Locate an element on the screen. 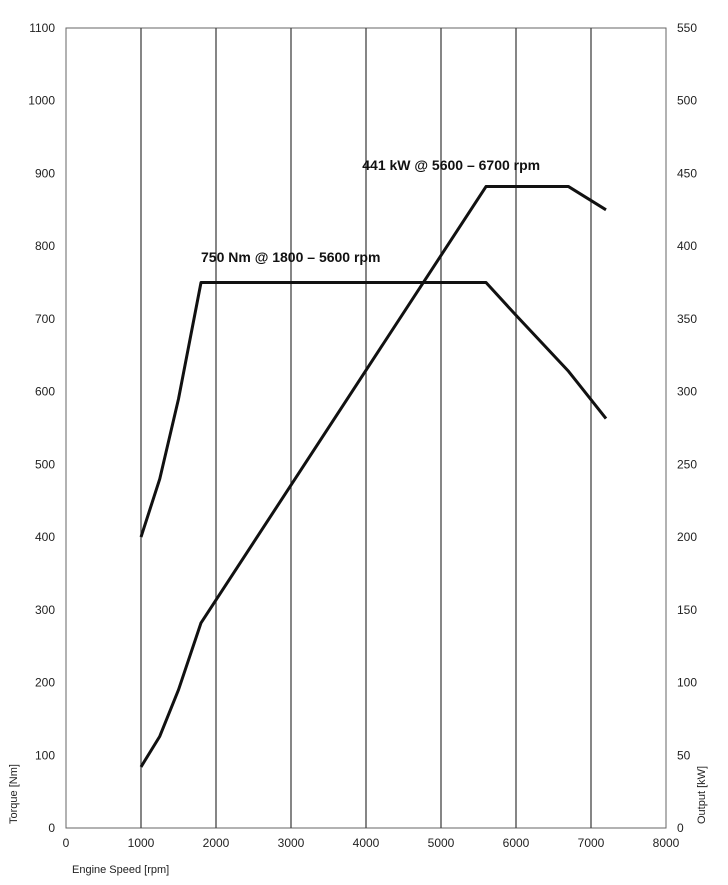  annotation-1: 441 kW @ 5600 – 6700 rpm is located at coordinates (451, 165).